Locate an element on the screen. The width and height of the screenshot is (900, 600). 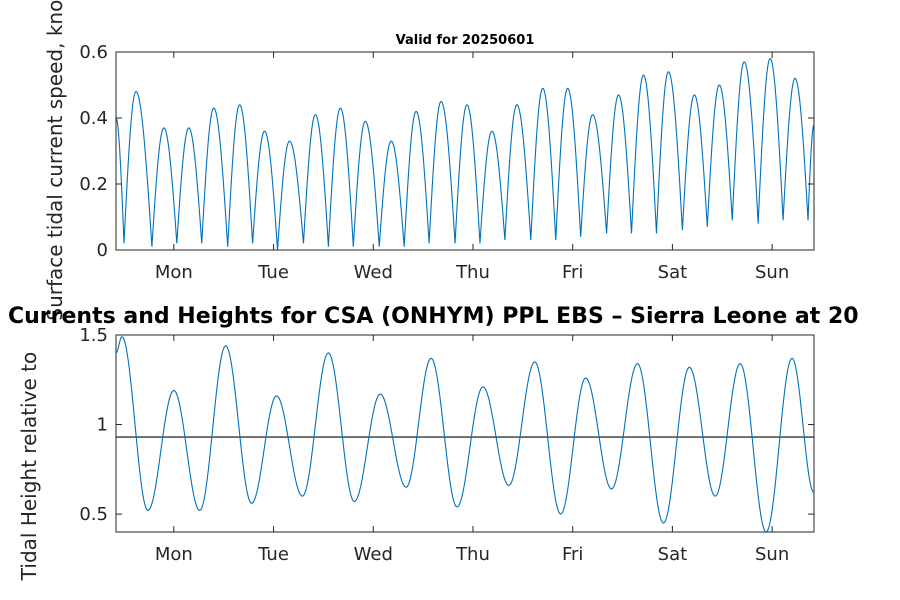
y-tick-label: 1.5 is located at coordinates (93, 335).